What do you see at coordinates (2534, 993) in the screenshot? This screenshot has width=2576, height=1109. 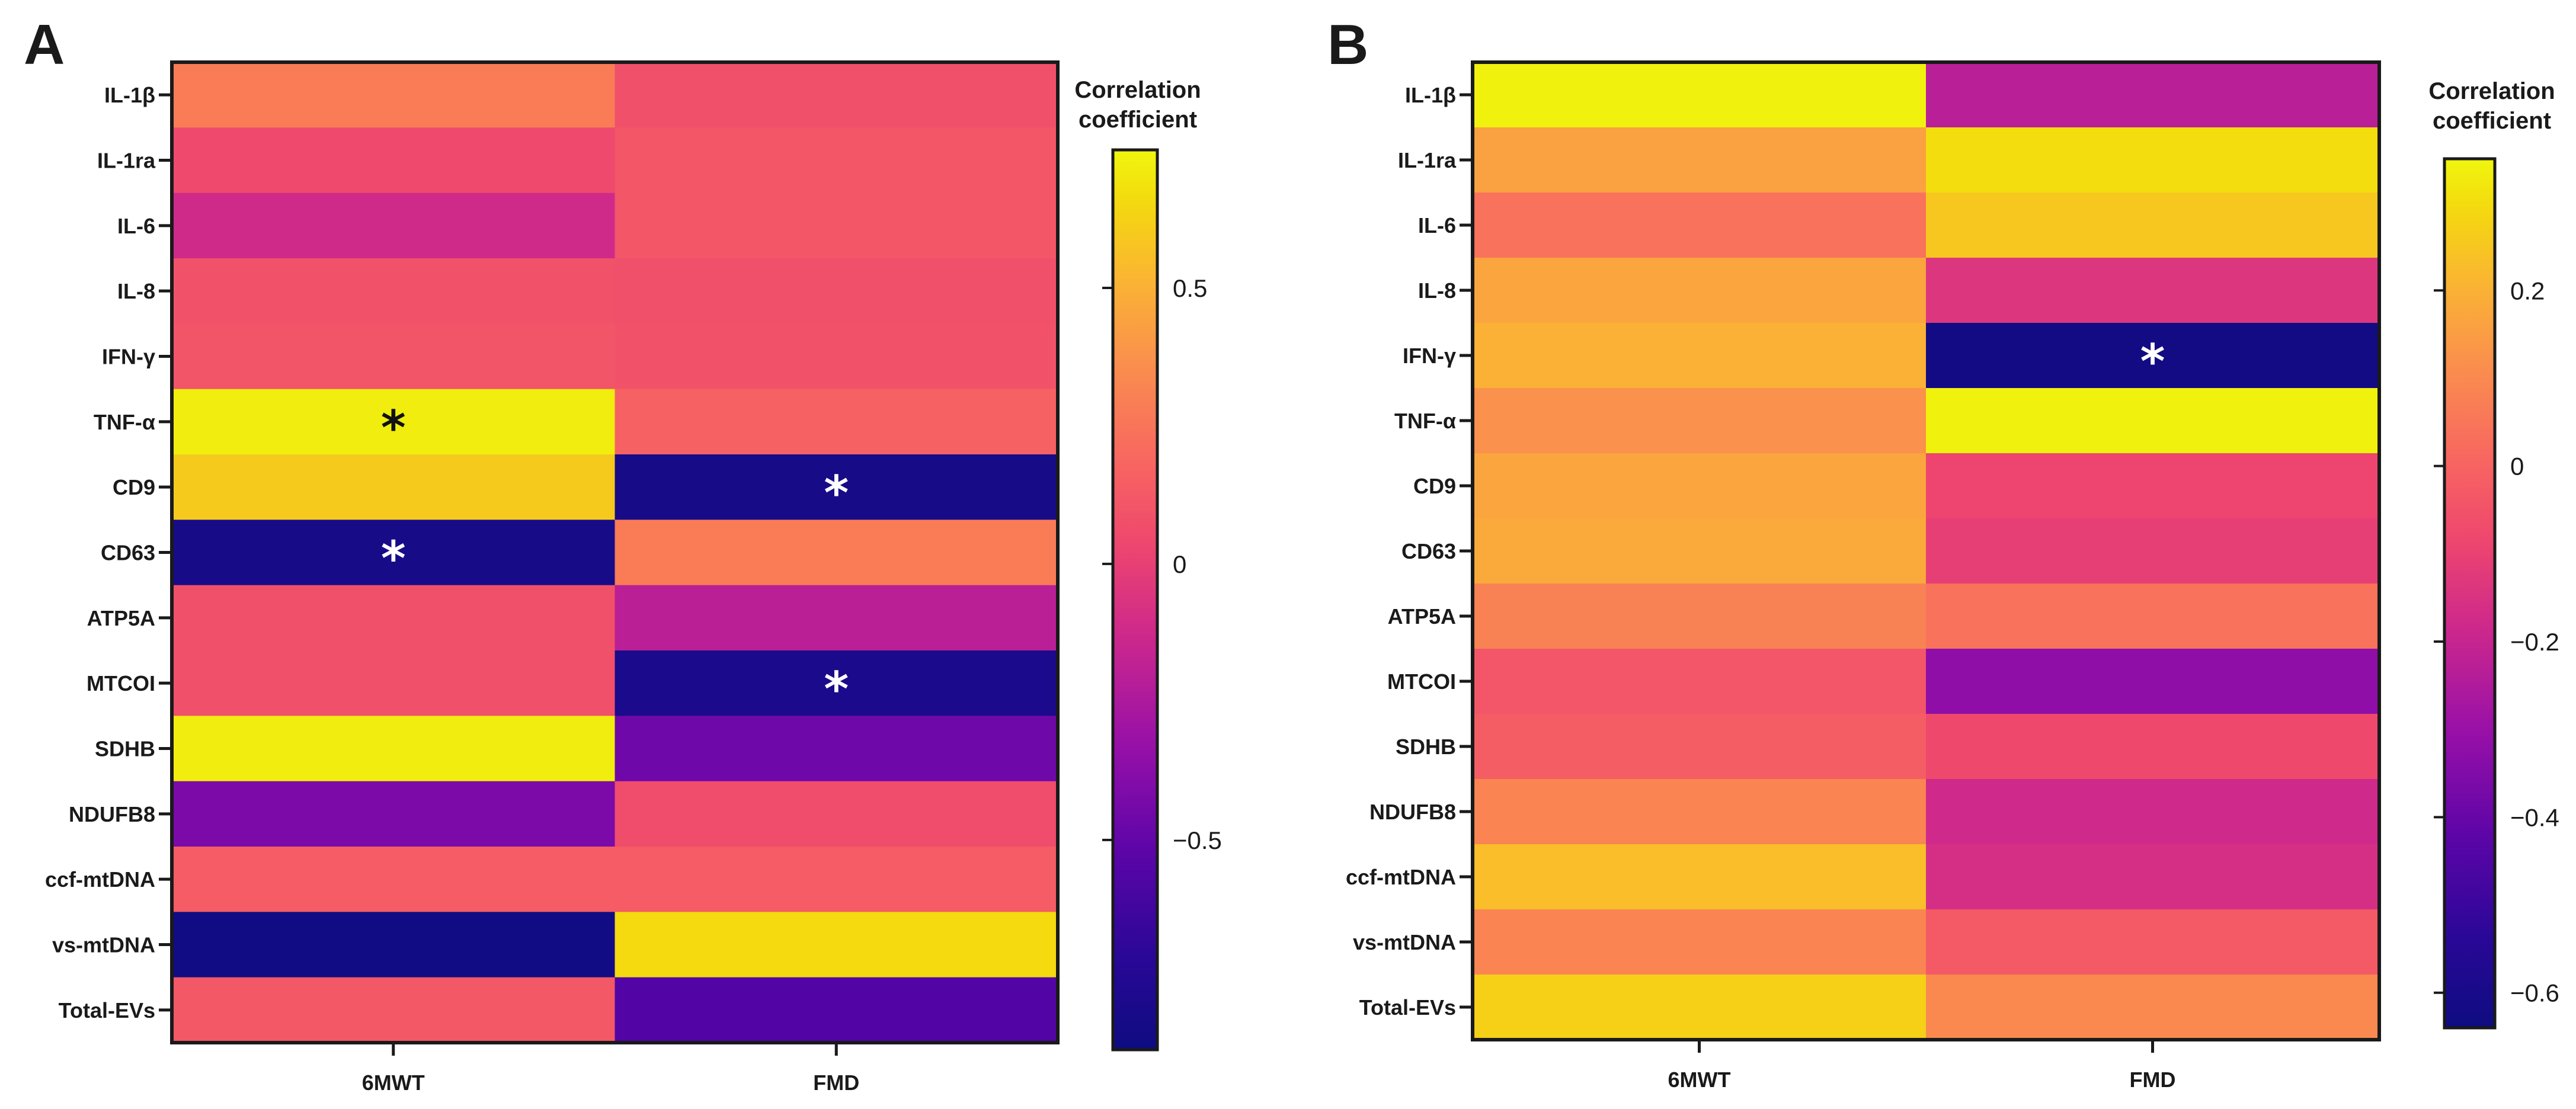 I see `colorbar-tick-label: −0.6` at bounding box center [2534, 993].